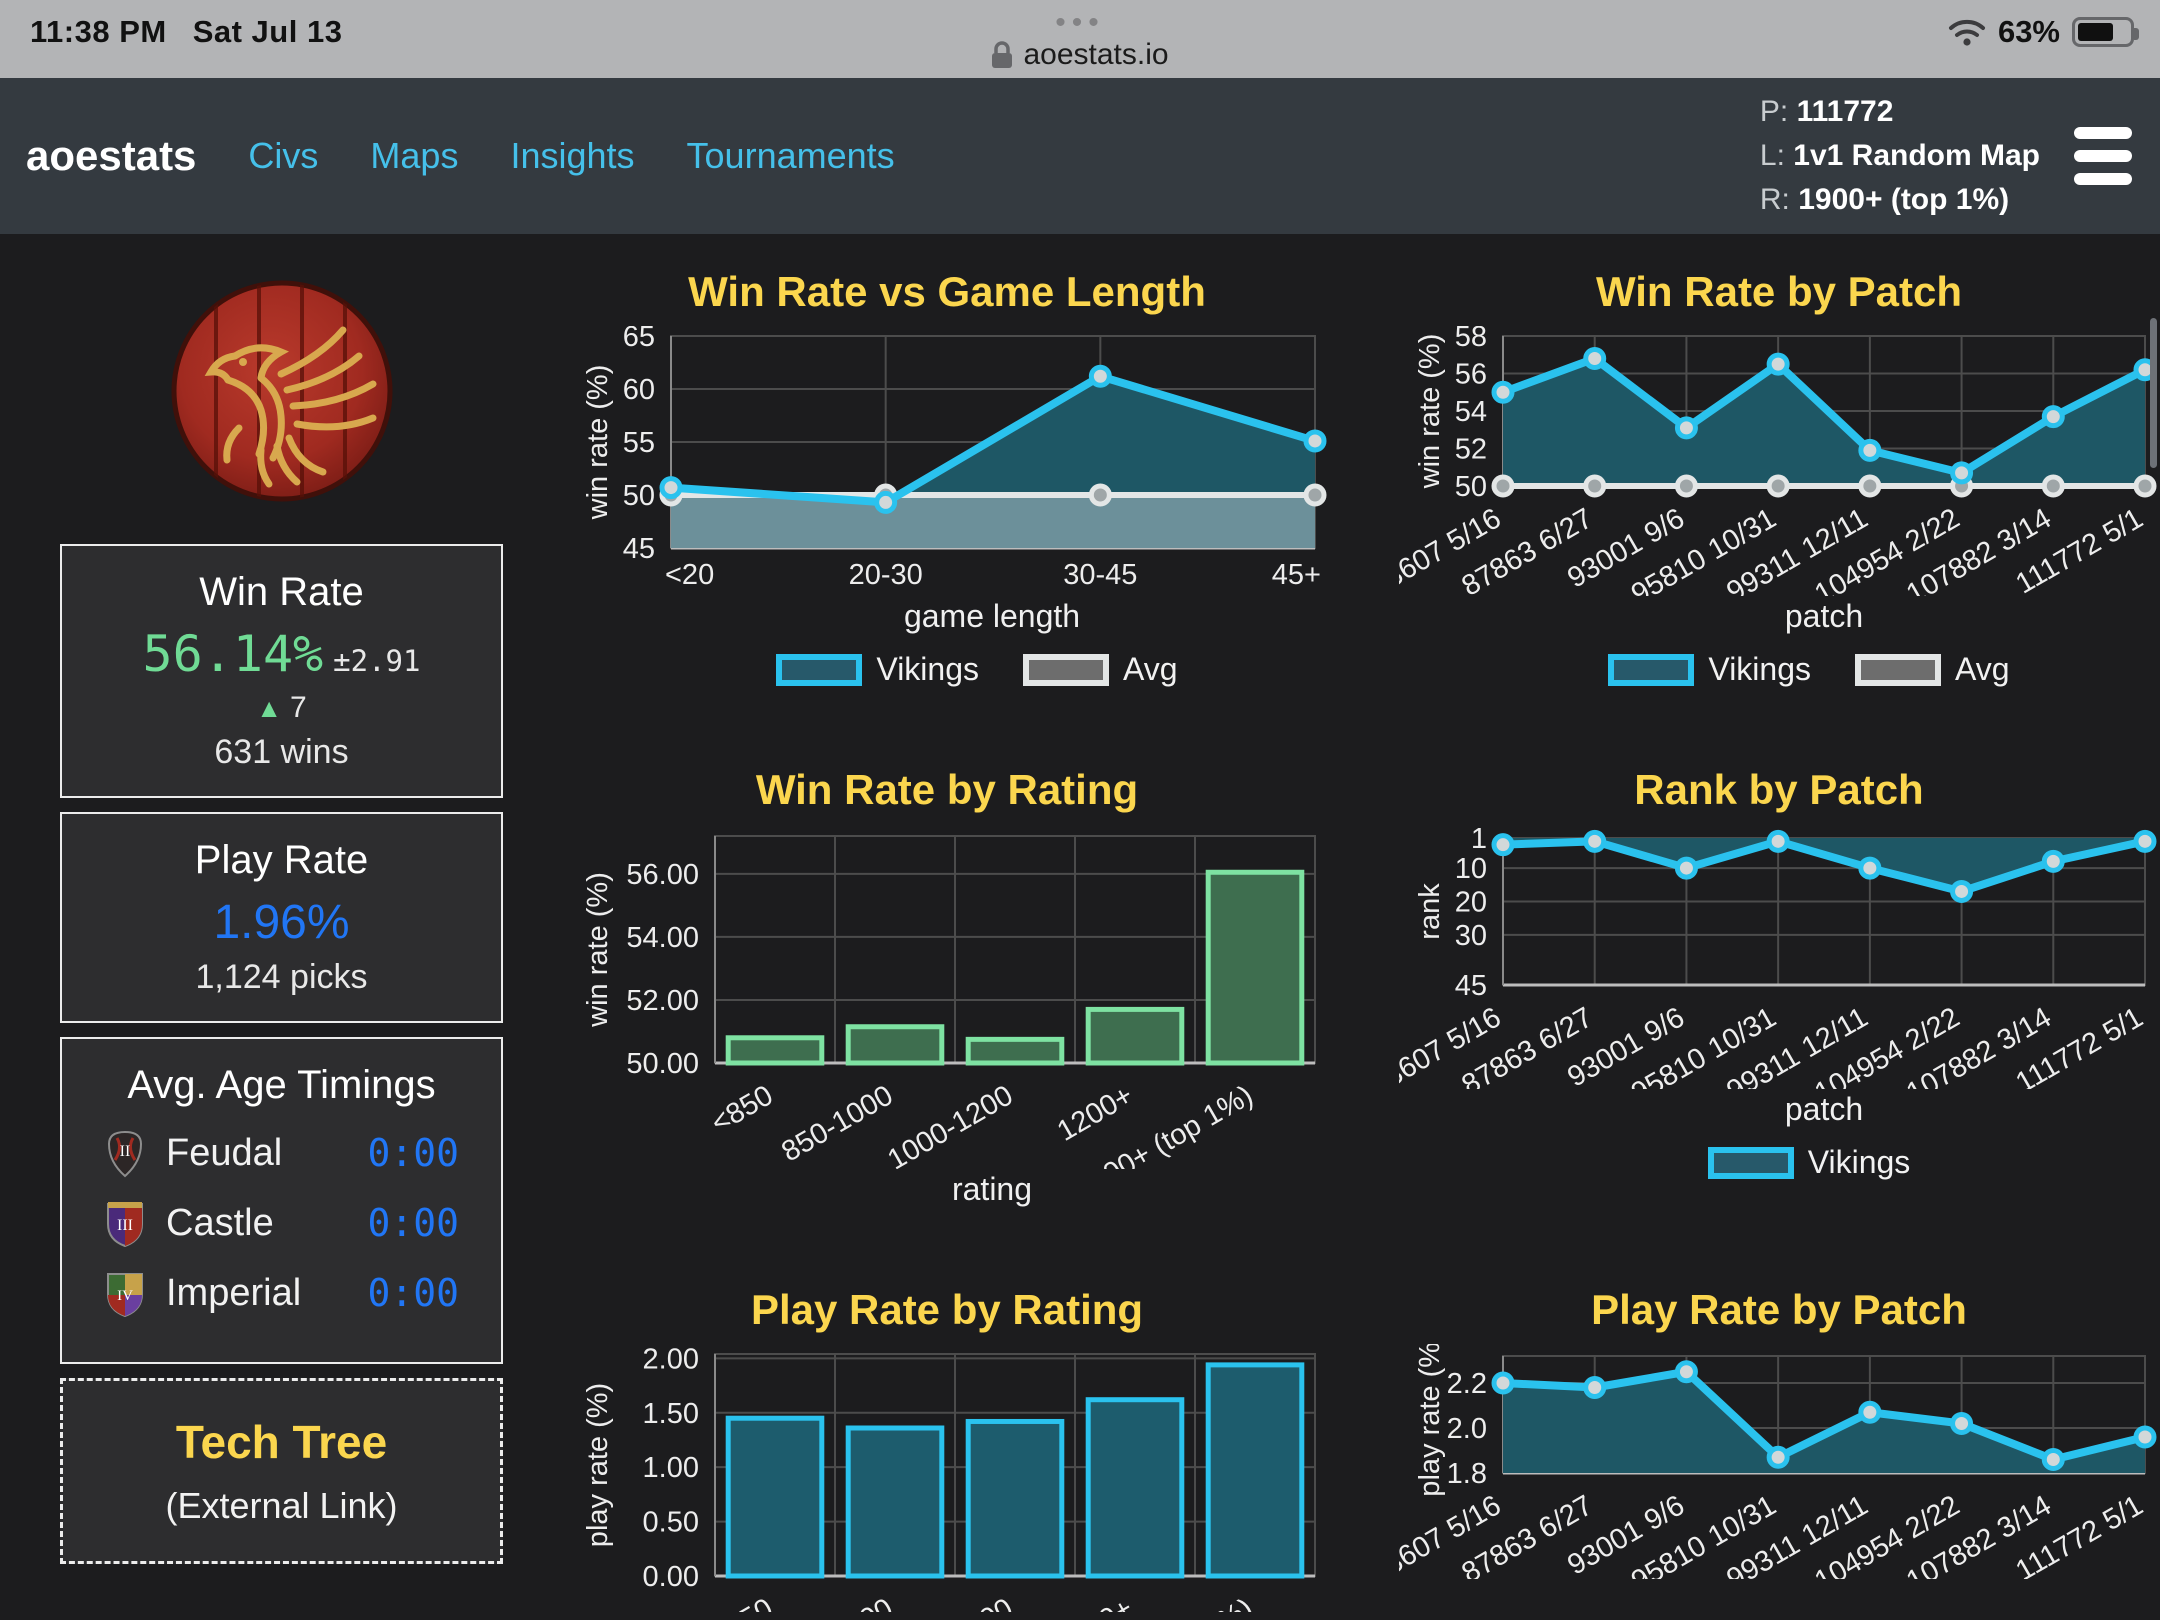 The width and height of the screenshot is (2160, 1620). What do you see at coordinates (1467, 1429) in the screenshot?
I see `svg-text: 2.0` at bounding box center [1467, 1429].